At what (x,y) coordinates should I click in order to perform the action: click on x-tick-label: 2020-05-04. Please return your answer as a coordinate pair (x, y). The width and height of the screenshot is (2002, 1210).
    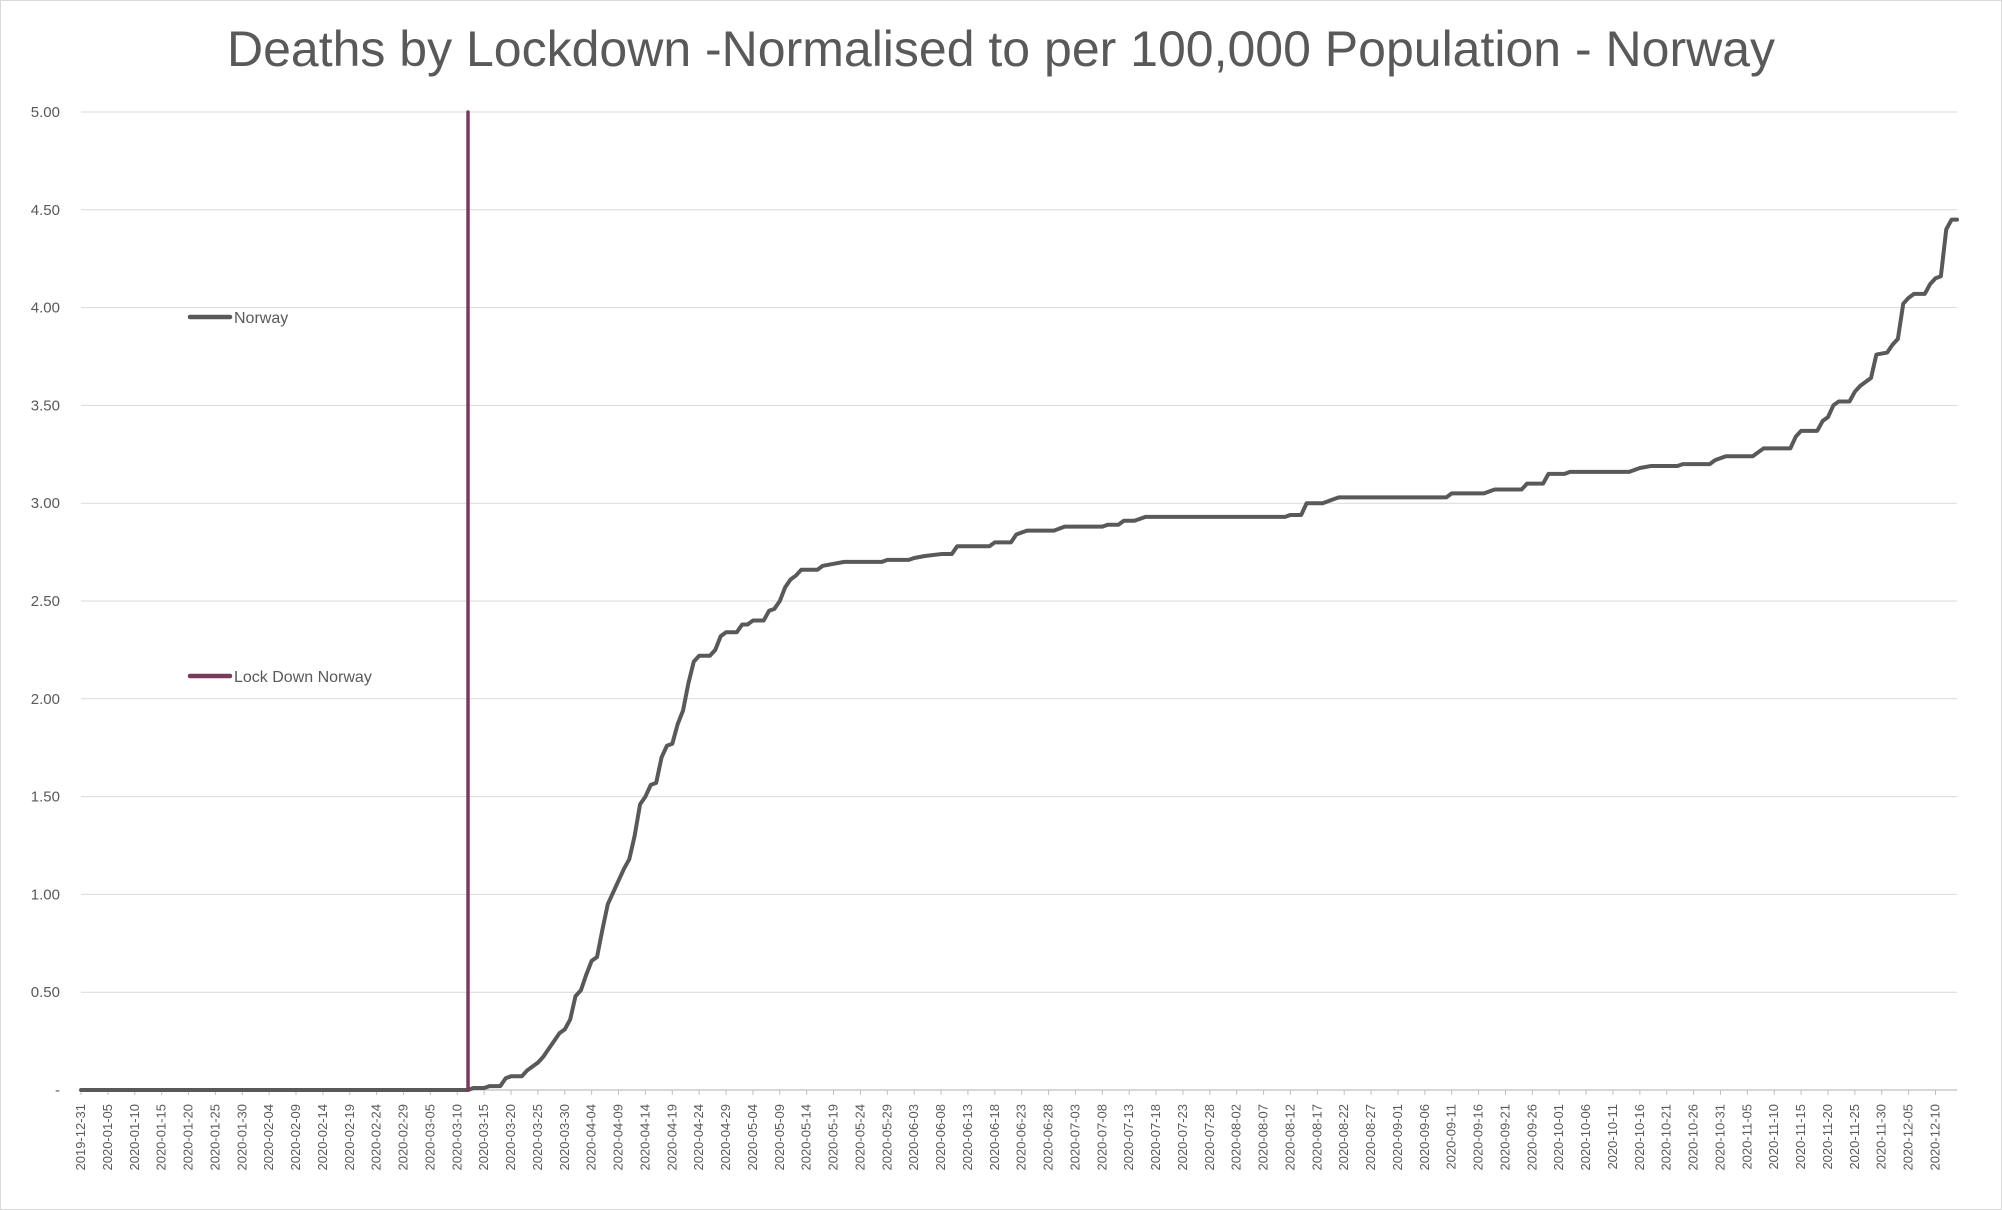
    Looking at the image, I should click on (752, 1137).